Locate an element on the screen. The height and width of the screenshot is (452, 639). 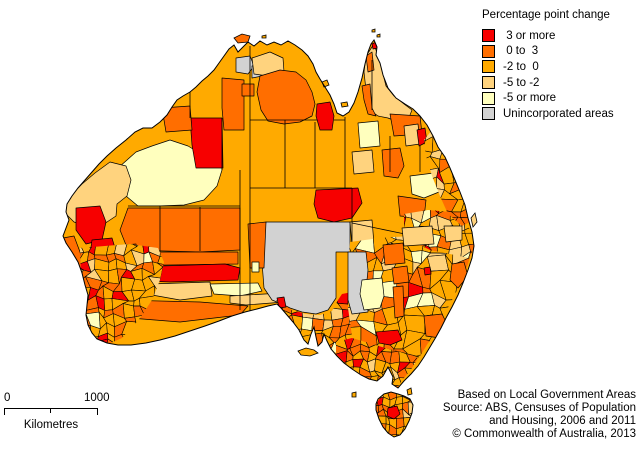
legend-swatch-orange is located at coordinates (488, 51).